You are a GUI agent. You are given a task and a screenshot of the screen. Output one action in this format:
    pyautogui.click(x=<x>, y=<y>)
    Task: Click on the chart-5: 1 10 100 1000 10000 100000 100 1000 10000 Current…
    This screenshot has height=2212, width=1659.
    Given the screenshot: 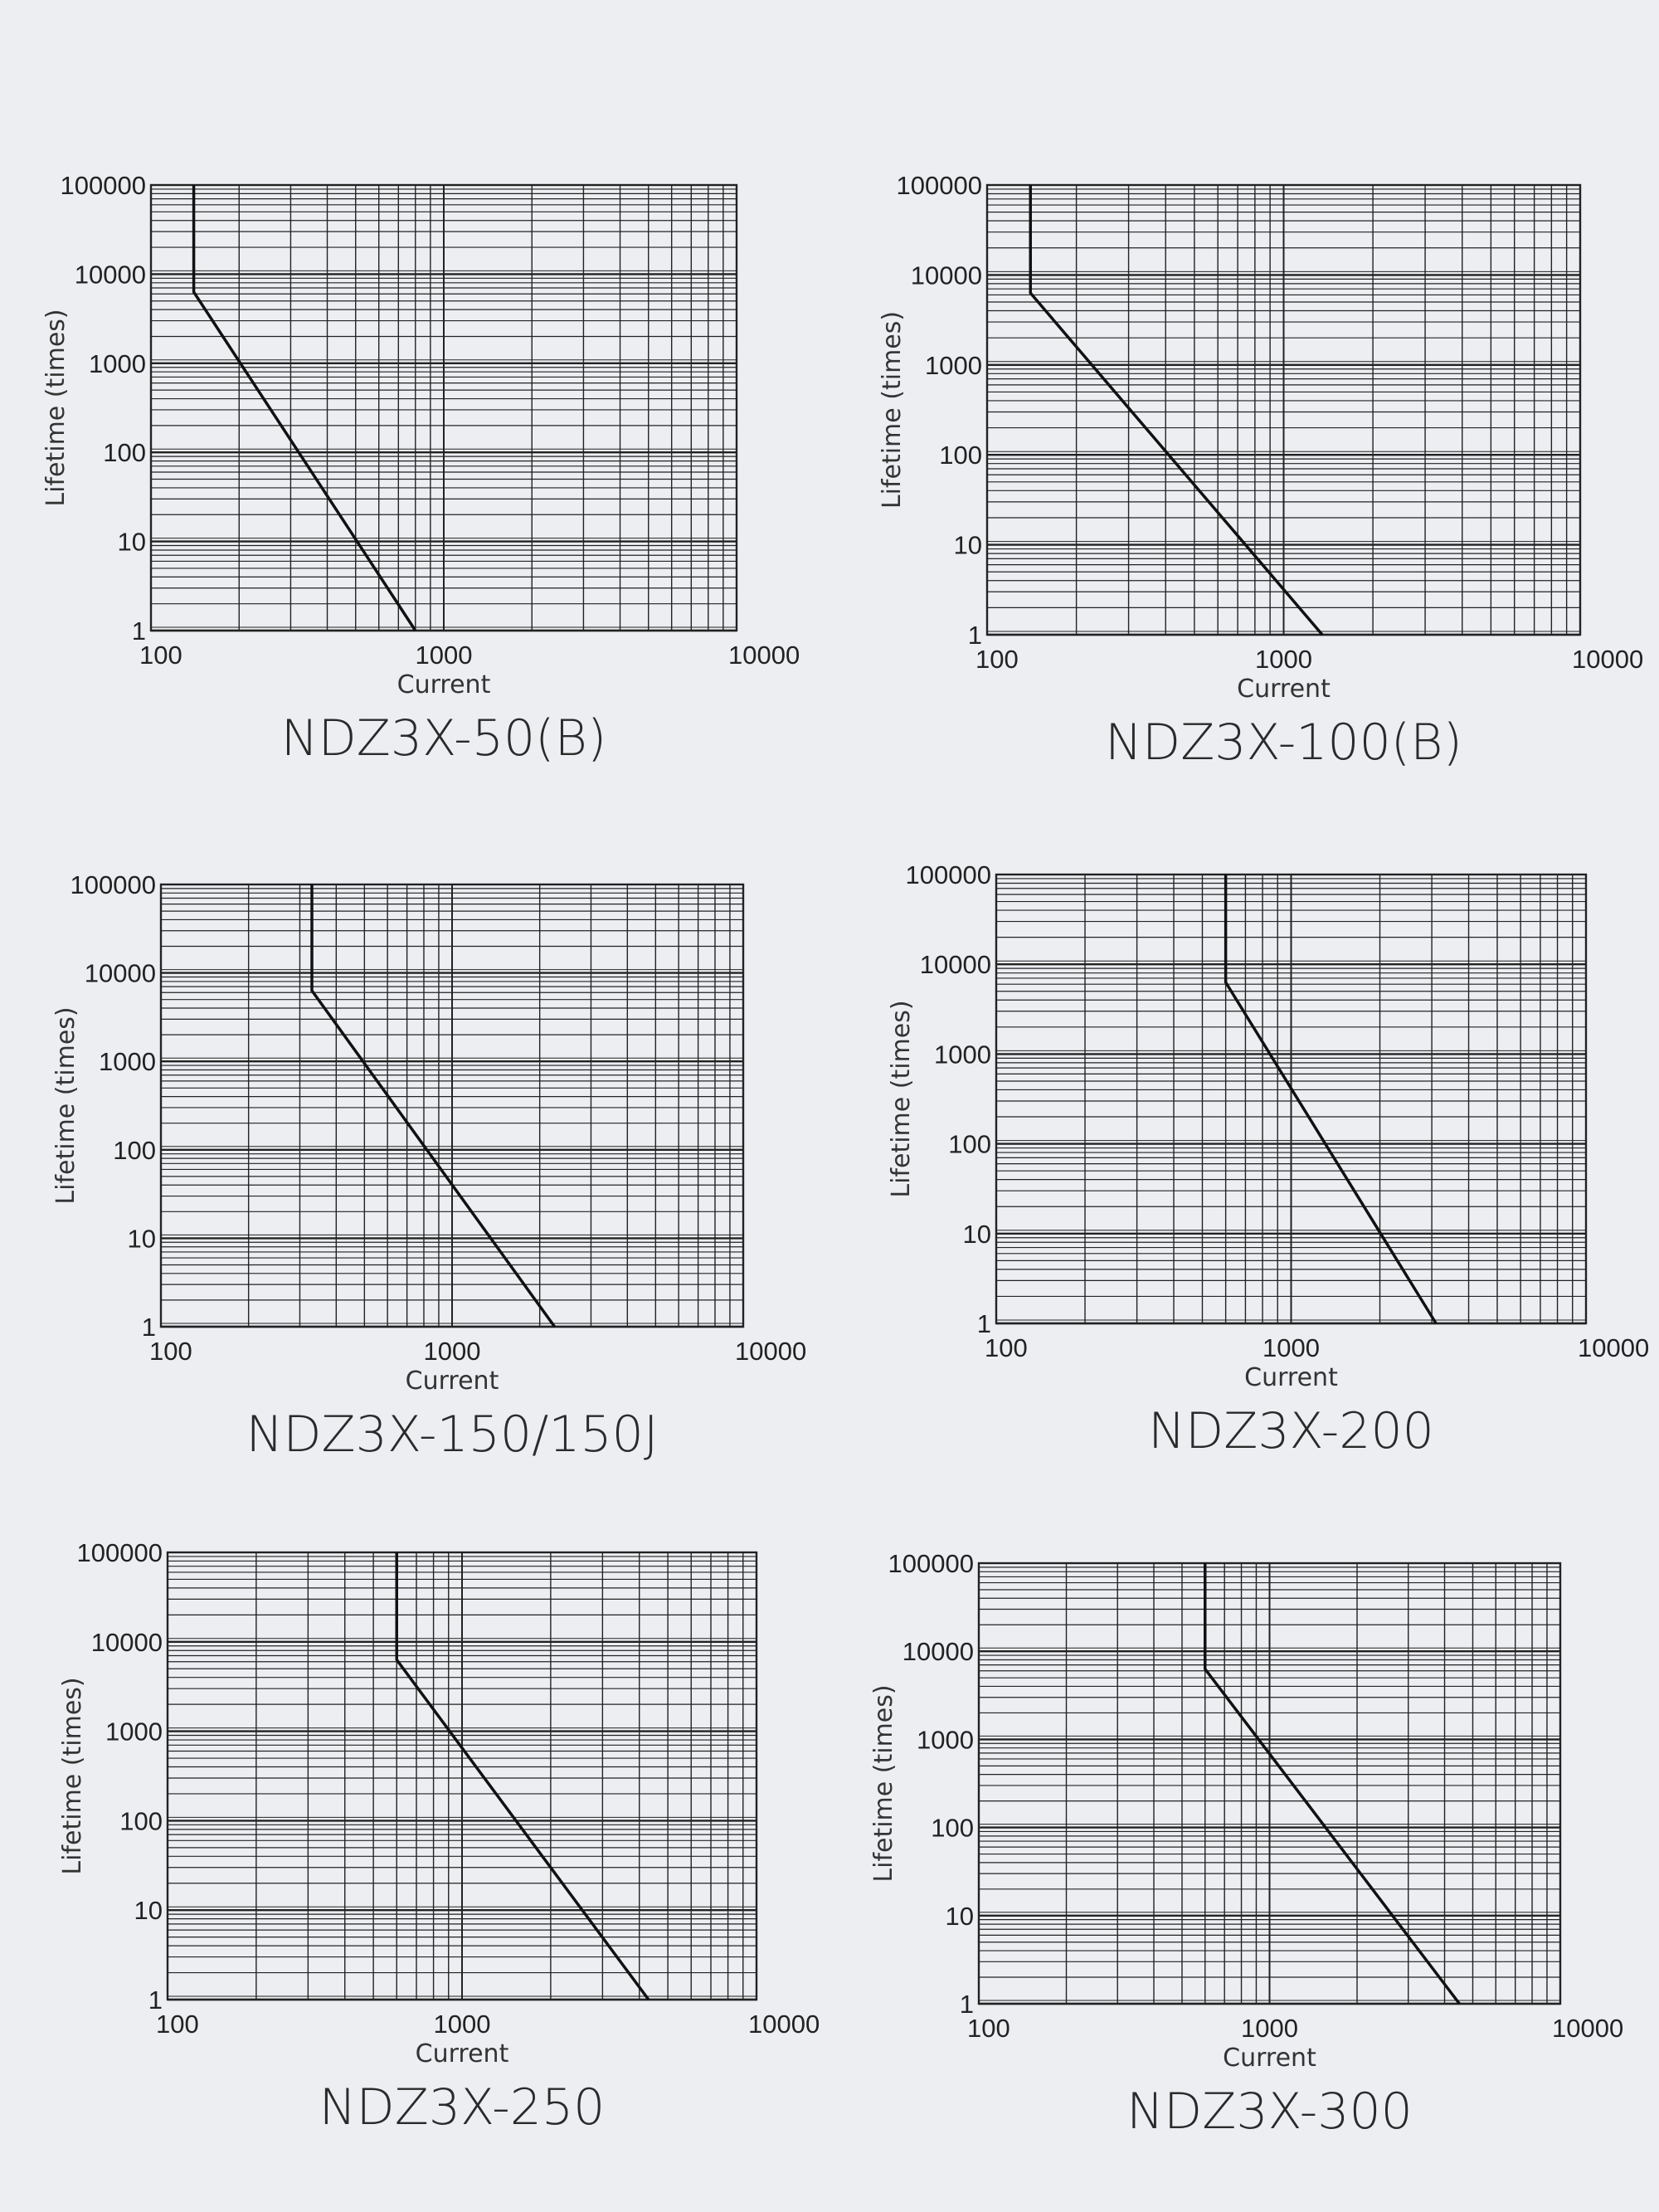 What is the action you would take?
    pyautogui.click(x=439, y=1837)
    